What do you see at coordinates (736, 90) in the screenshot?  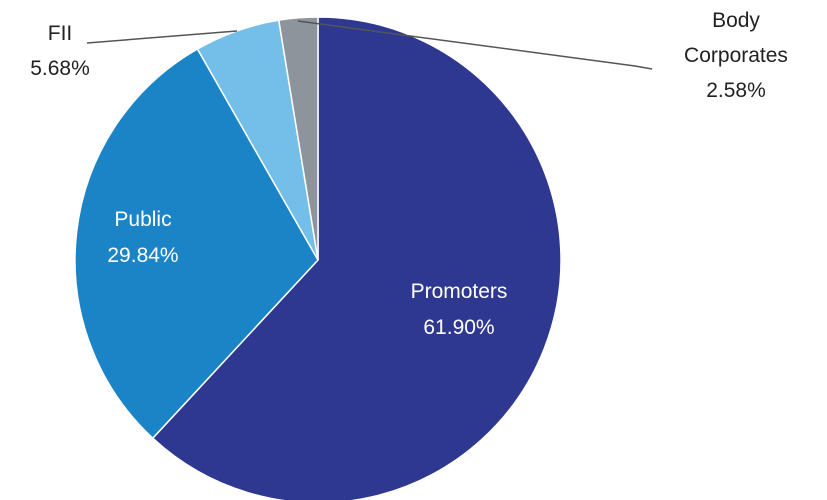 I see `data-label-value: 2.58%` at bounding box center [736, 90].